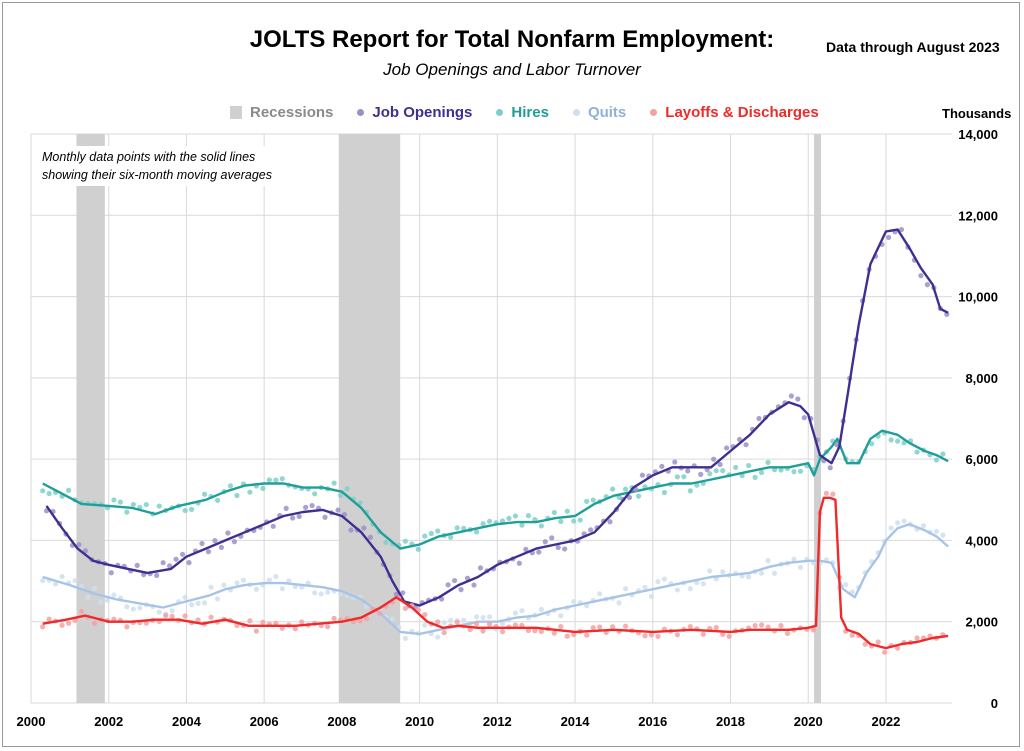 The image size is (1024, 751). Describe the element at coordinates (981, 378) in the screenshot. I see `y-tick-label: 8,000` at that location.